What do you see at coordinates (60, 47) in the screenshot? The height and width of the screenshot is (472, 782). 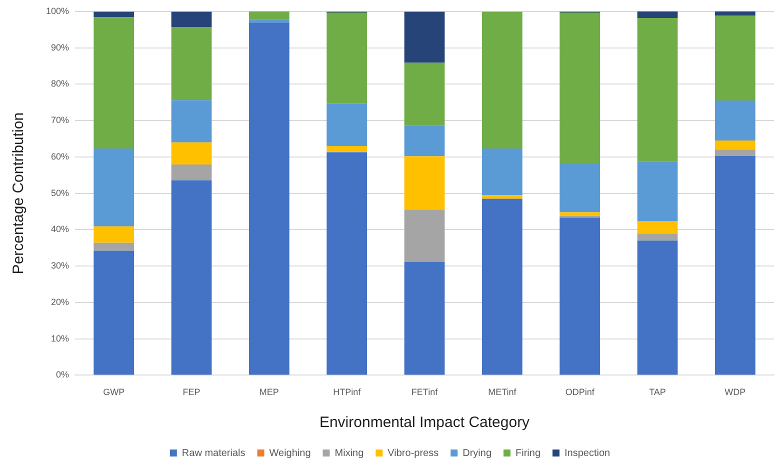 I see `y-tick-label: 90%` at bounding box center [60, 47].